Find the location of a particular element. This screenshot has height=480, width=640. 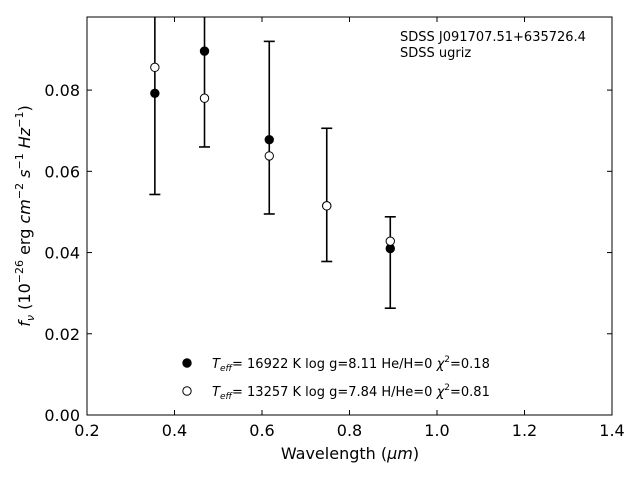

y-tick-label: 0.06 is located at coordinates (62, 171).